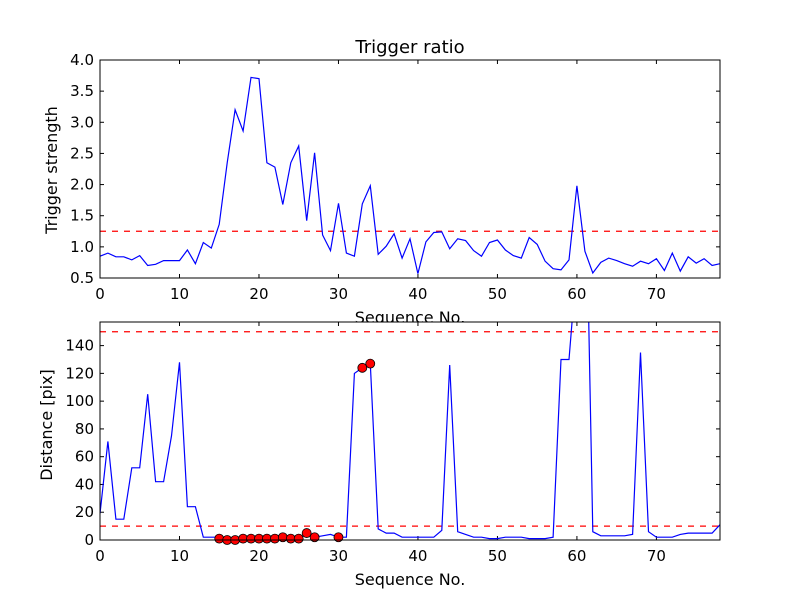  What do you see at coordinates (410, 579) in the screenshot?
I see `bottom-x-axis-label: Sequence No.` at bounding box center [410, 579].